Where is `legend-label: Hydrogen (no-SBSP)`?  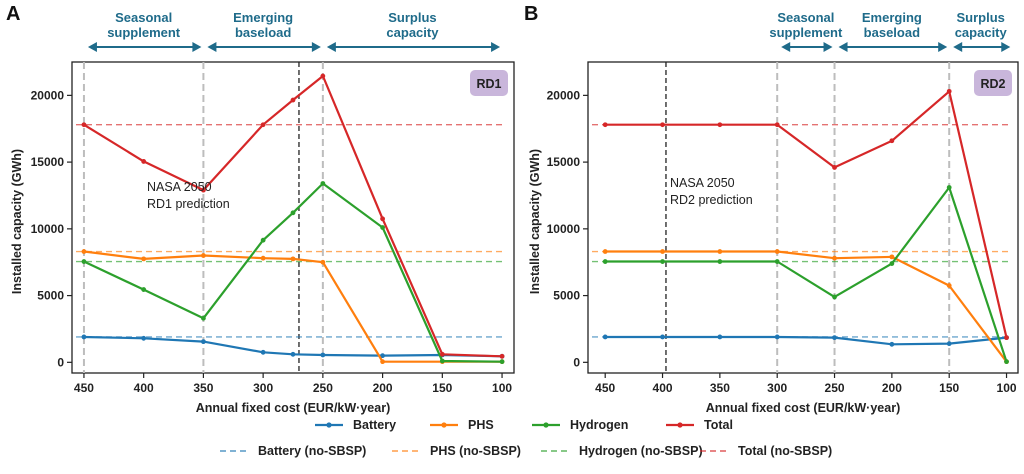
legend-label: Hydrogen (no-SBSP) is located at coordinates (641, 451).